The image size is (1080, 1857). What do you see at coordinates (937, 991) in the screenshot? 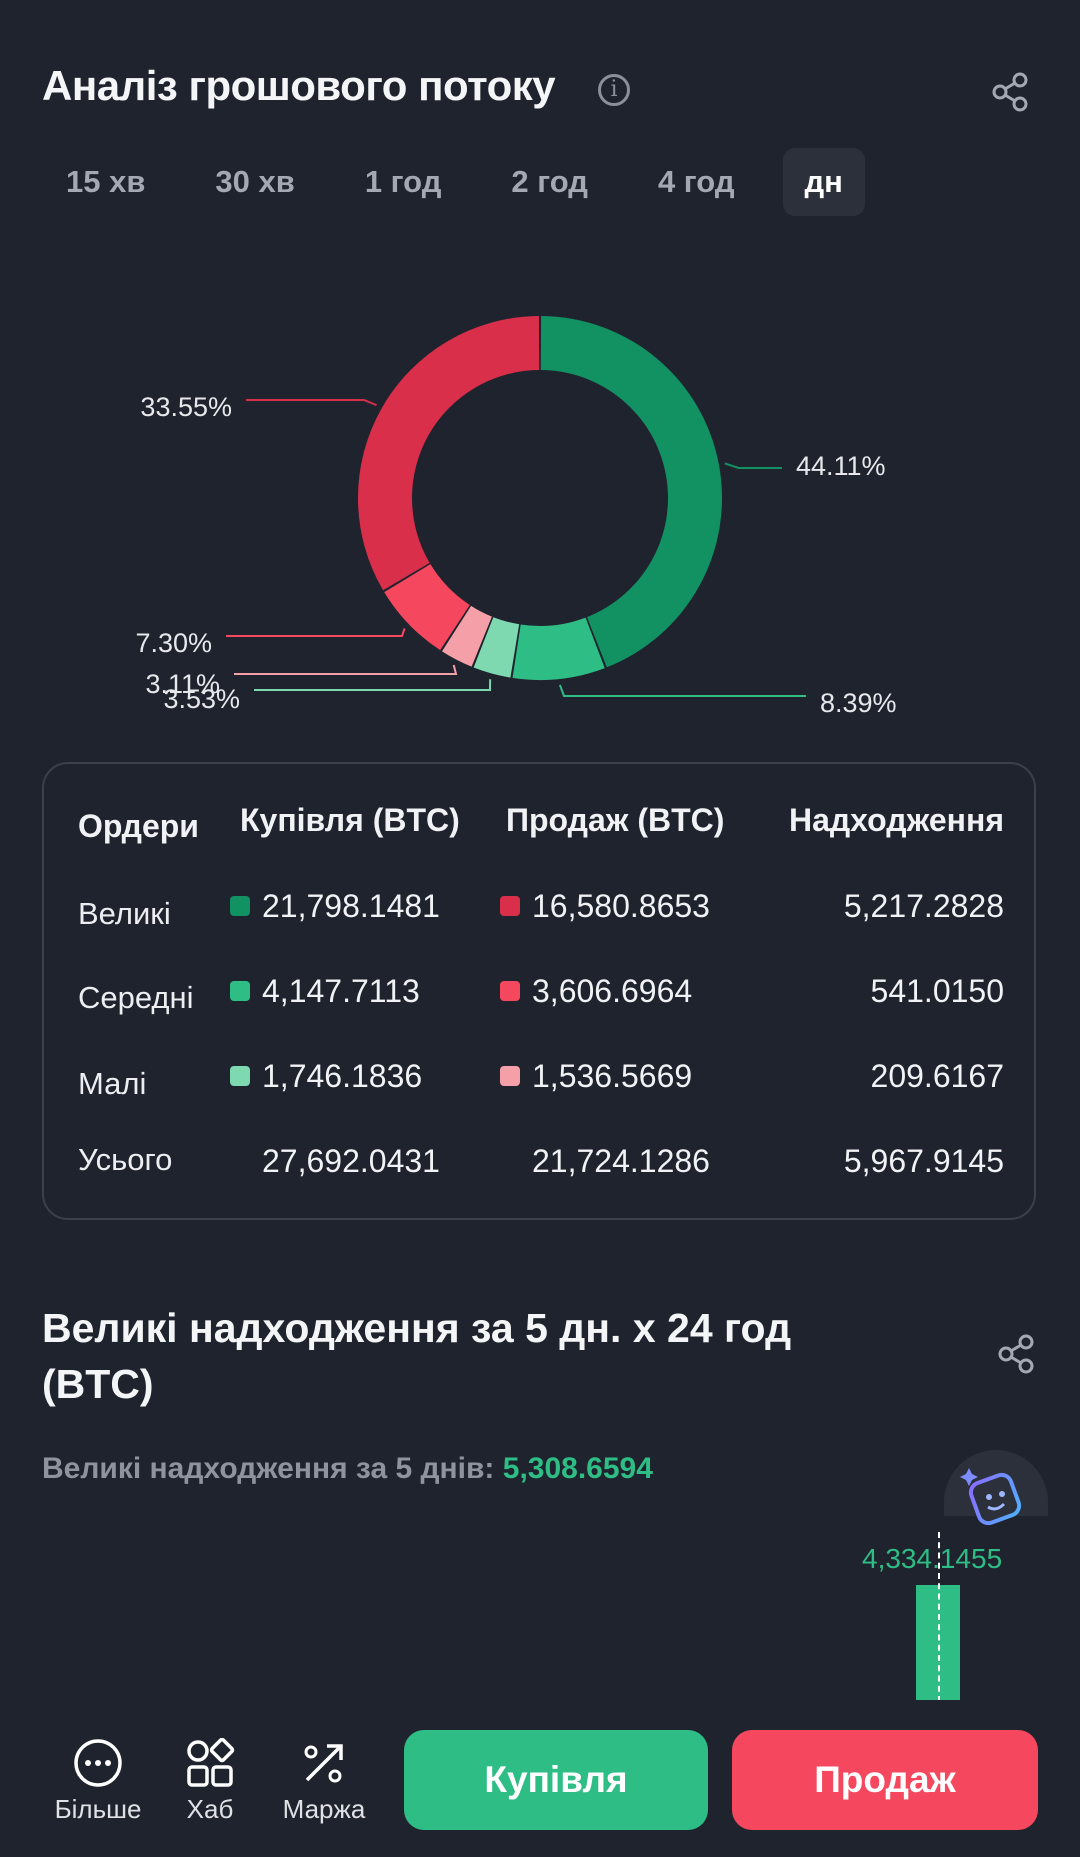
I see `cell-net: 541.0150` at bounding box center [937, 991].